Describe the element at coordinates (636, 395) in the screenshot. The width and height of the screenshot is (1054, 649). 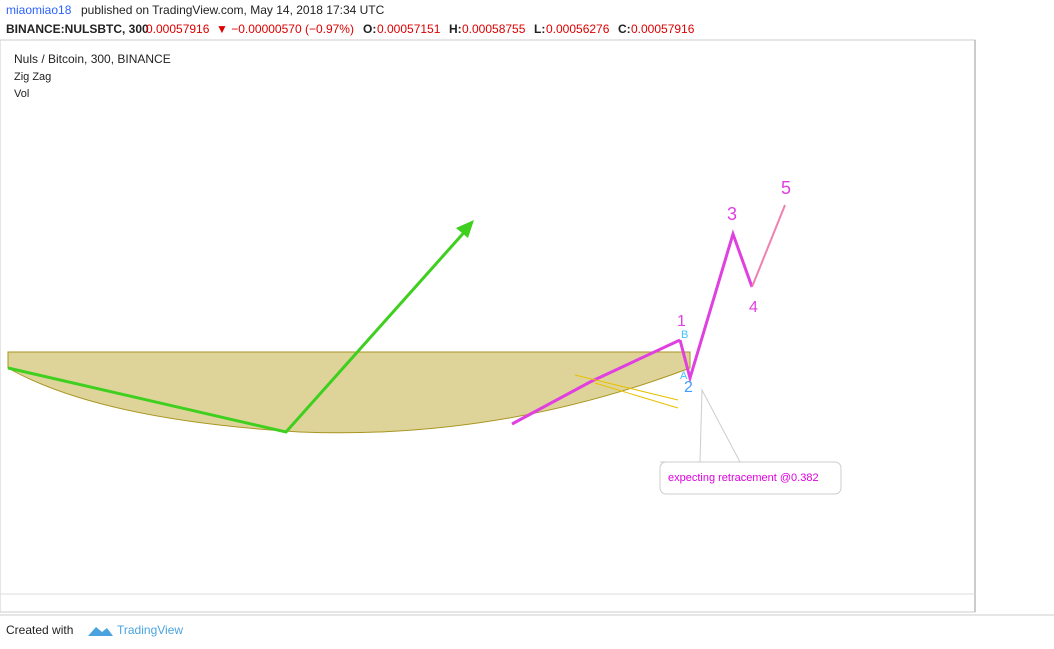
I see `channel-bottom` at that location.